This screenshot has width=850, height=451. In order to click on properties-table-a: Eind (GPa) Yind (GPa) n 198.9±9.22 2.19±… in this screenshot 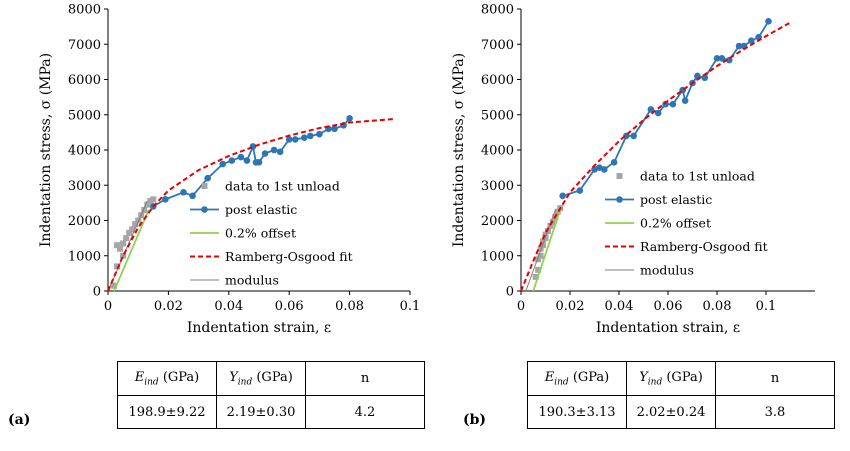, I will do `click(271, 395)`.